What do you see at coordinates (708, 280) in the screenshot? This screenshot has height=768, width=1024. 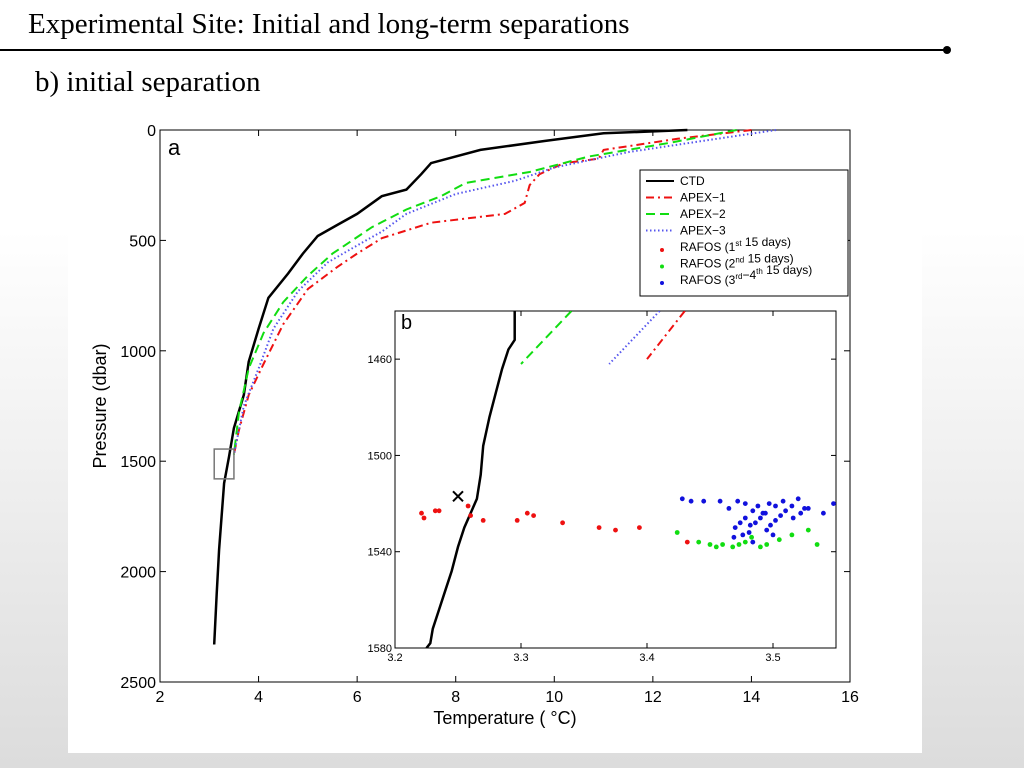 I see `legend-label-label: RAFOS (3` at bounding box center [708, 280].